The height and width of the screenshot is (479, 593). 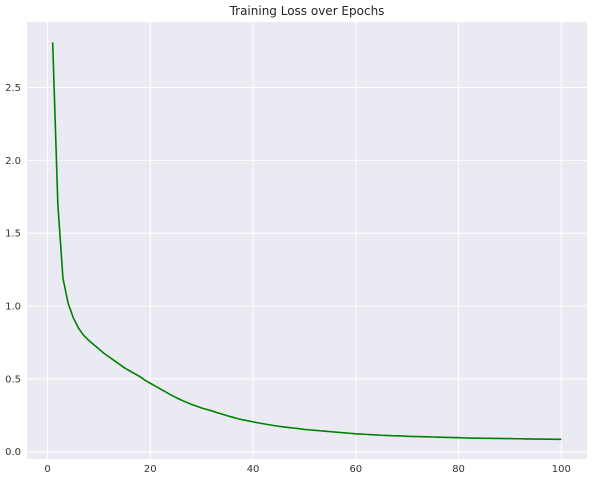 I want to click on x-tick-label: 60, so click(x=355, y=469).